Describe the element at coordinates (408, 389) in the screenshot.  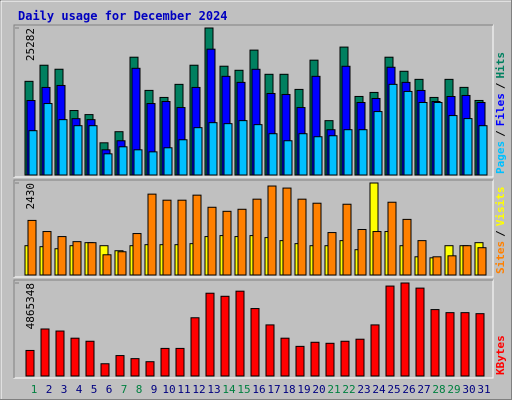
I see `x-tick-label: 26` at that location.